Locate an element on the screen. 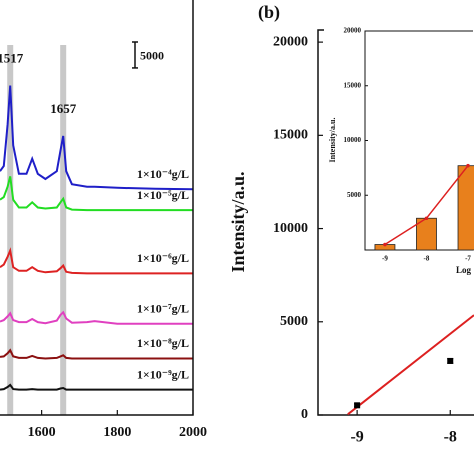 The width and height of the screenshot is (474, 474). fit-line is located at coordinates (410, 365).